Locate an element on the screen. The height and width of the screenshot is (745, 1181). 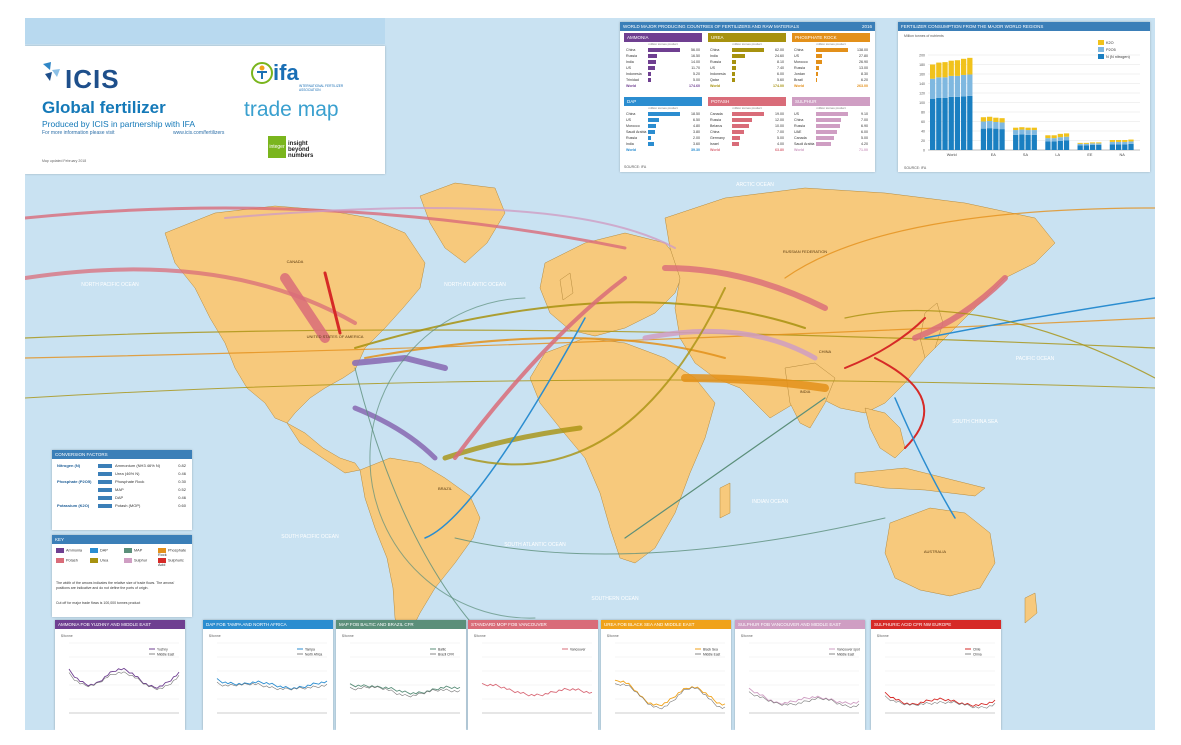
table-row: US 27.80 is located at coordinates (831, 56).